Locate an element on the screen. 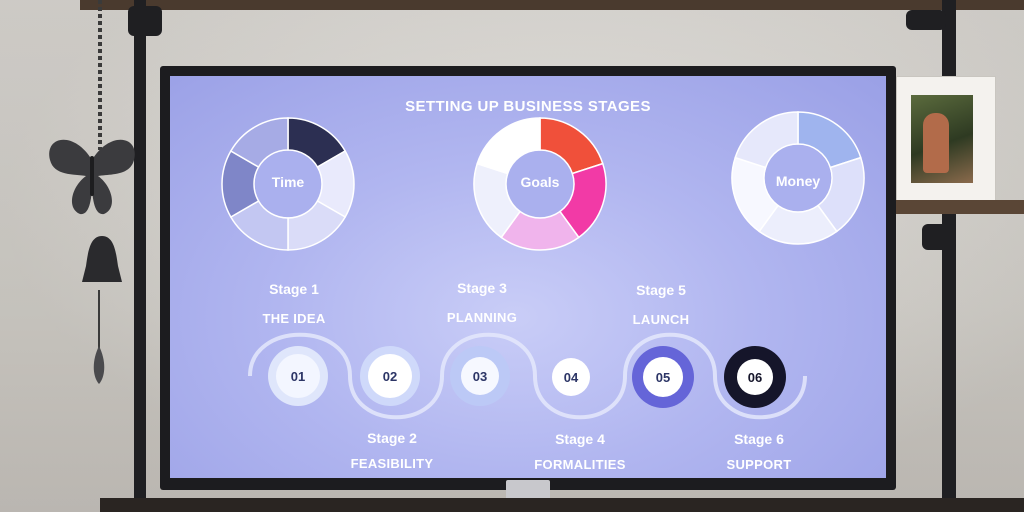 This screenshot has width=1024, height=512. stage-node-03: 03 is located at coordinates (480, 376).